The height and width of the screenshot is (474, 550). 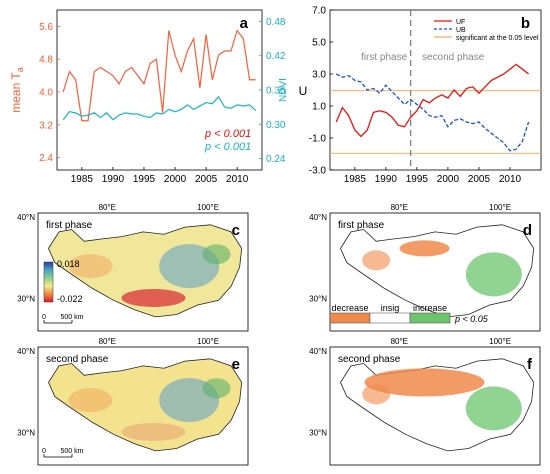 I want to click on panel-a-left-axis-label: mean Ta, so click(x=17, y=89).